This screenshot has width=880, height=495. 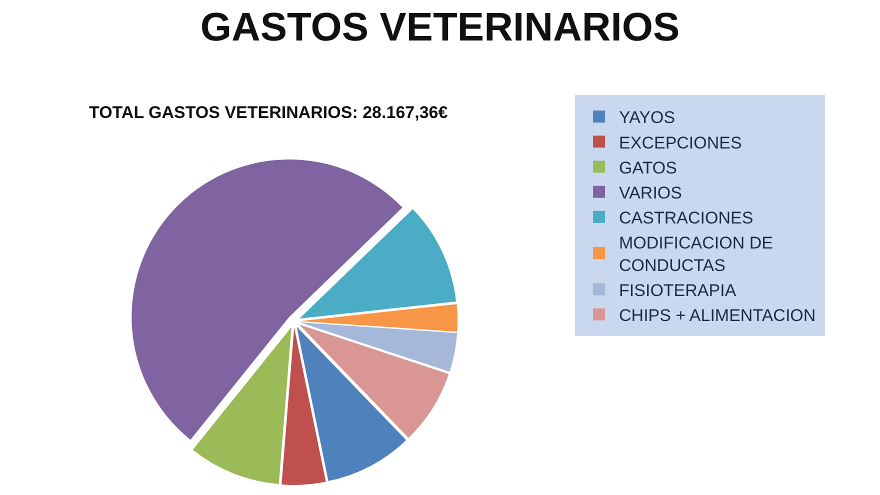 What do you see at coordinates (678, 290) in the screenshot?
I see `legend-label: FISIOTERAPIA` at bounding box center [678, 290].